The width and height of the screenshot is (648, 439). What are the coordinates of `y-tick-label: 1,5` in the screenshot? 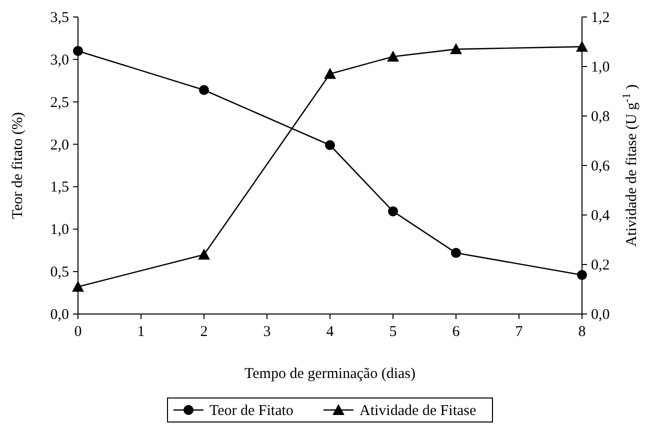 It's located at (59, 188).